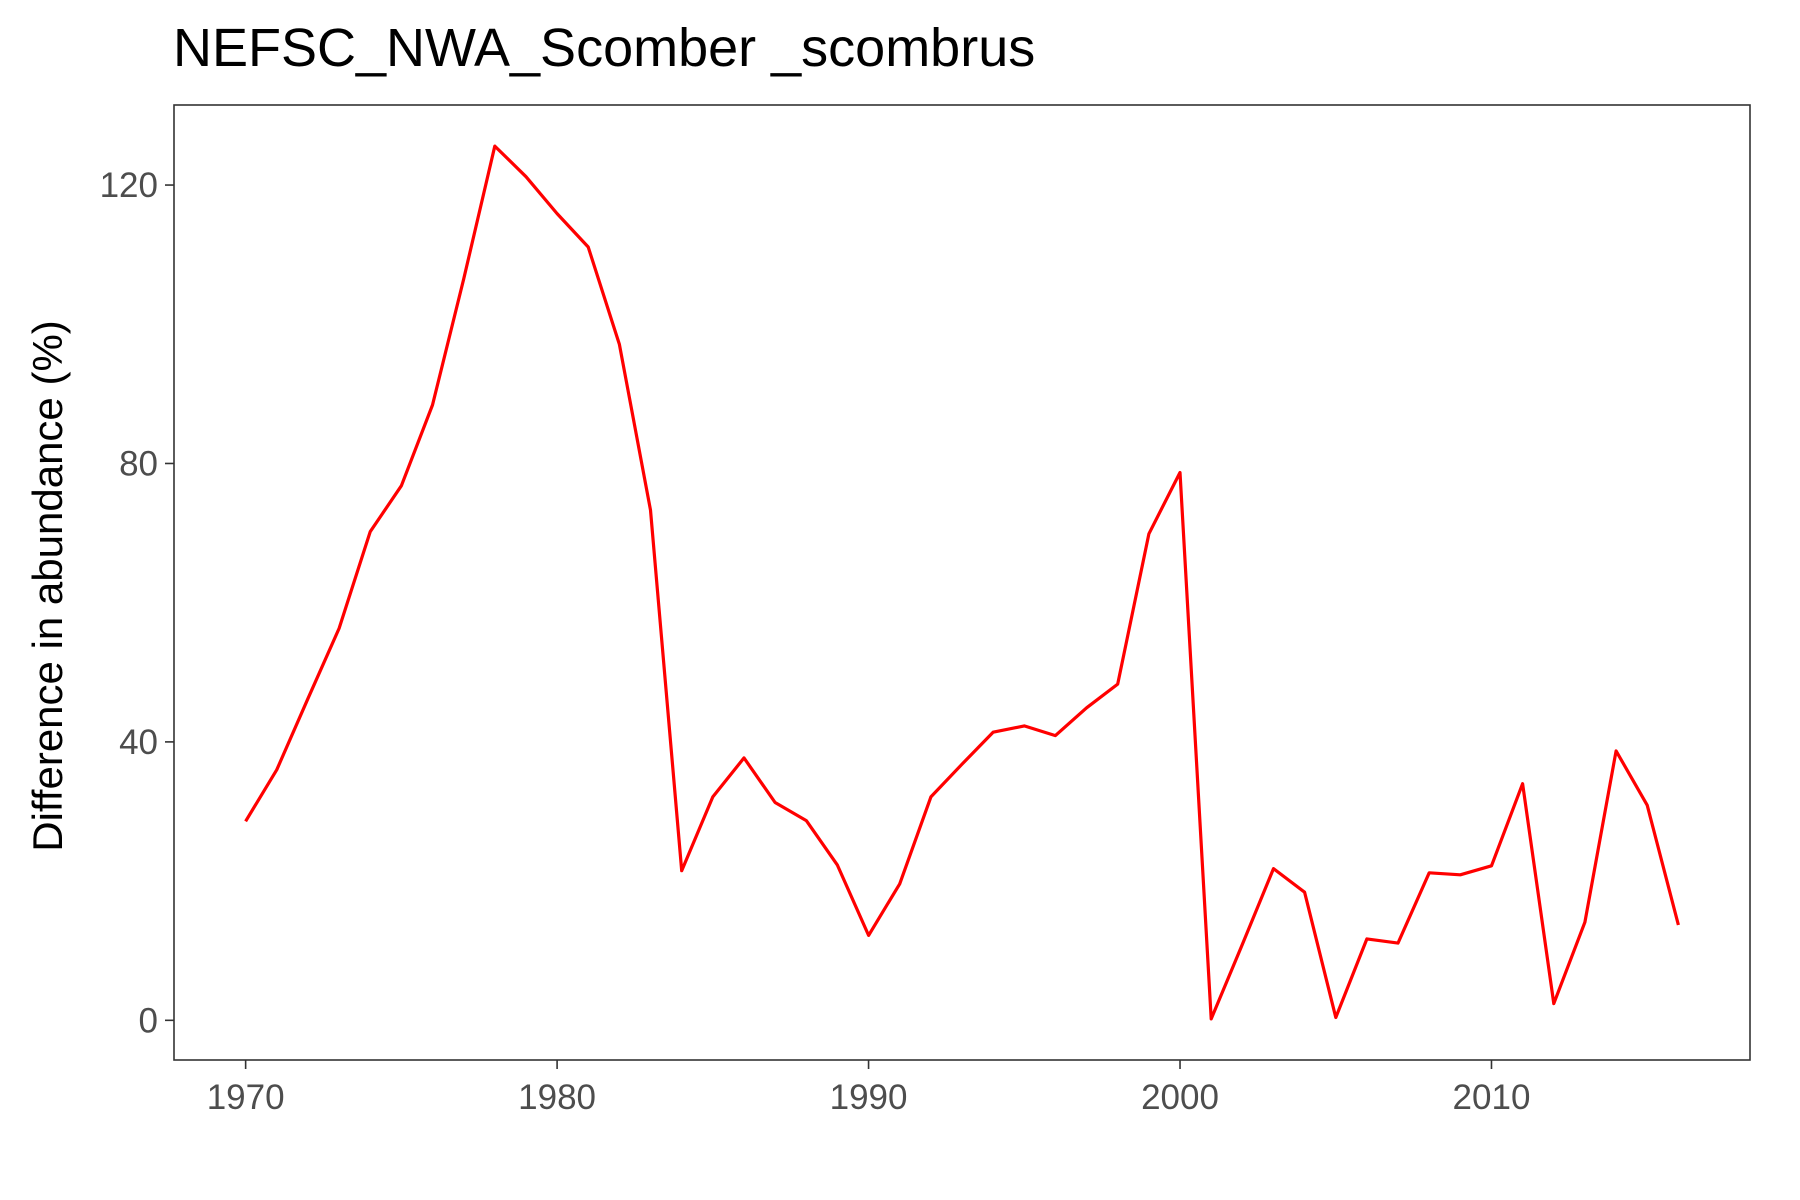 This screenshot has width=1800, height=1200. I want to click on y-axis-title: Difference in abundance (%), so click(47, 586).